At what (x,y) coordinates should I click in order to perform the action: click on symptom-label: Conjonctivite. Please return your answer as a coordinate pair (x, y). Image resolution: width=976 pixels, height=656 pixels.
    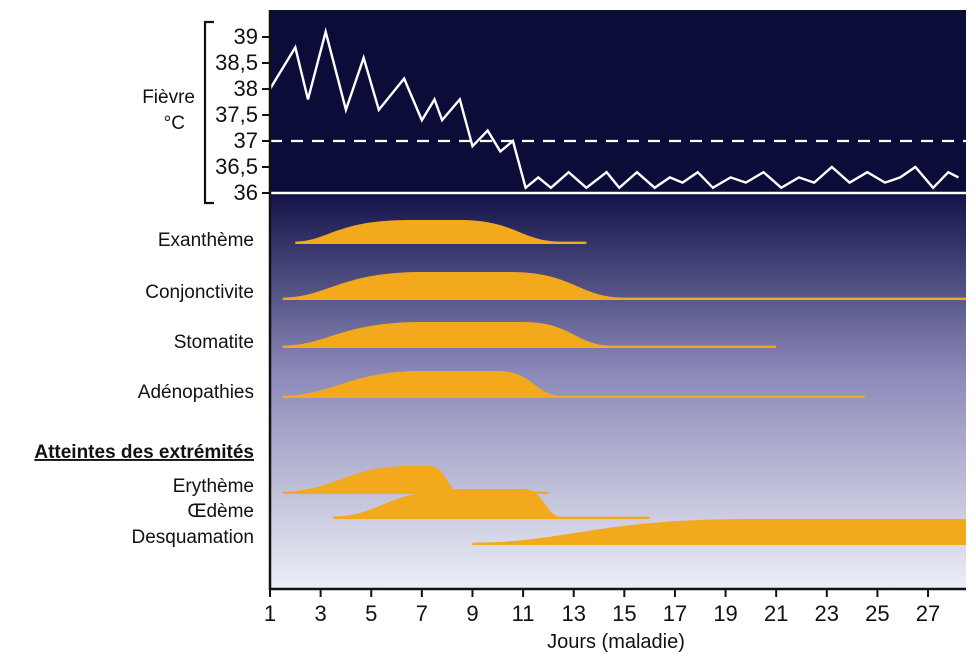
    Looking at the image, I should click on (199, 292).